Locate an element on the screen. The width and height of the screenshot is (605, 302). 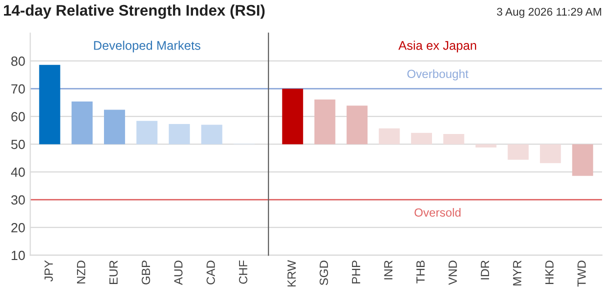
text: 3 Aug 2026 11:29 AM is located at coordinates (549, 13).